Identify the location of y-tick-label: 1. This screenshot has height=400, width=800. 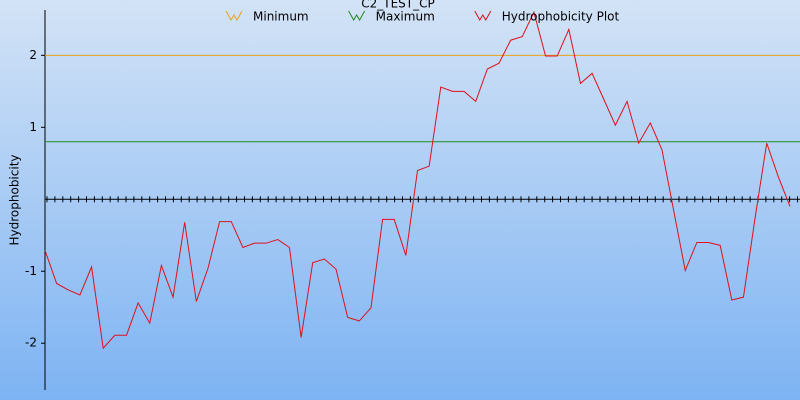
(33, 127).